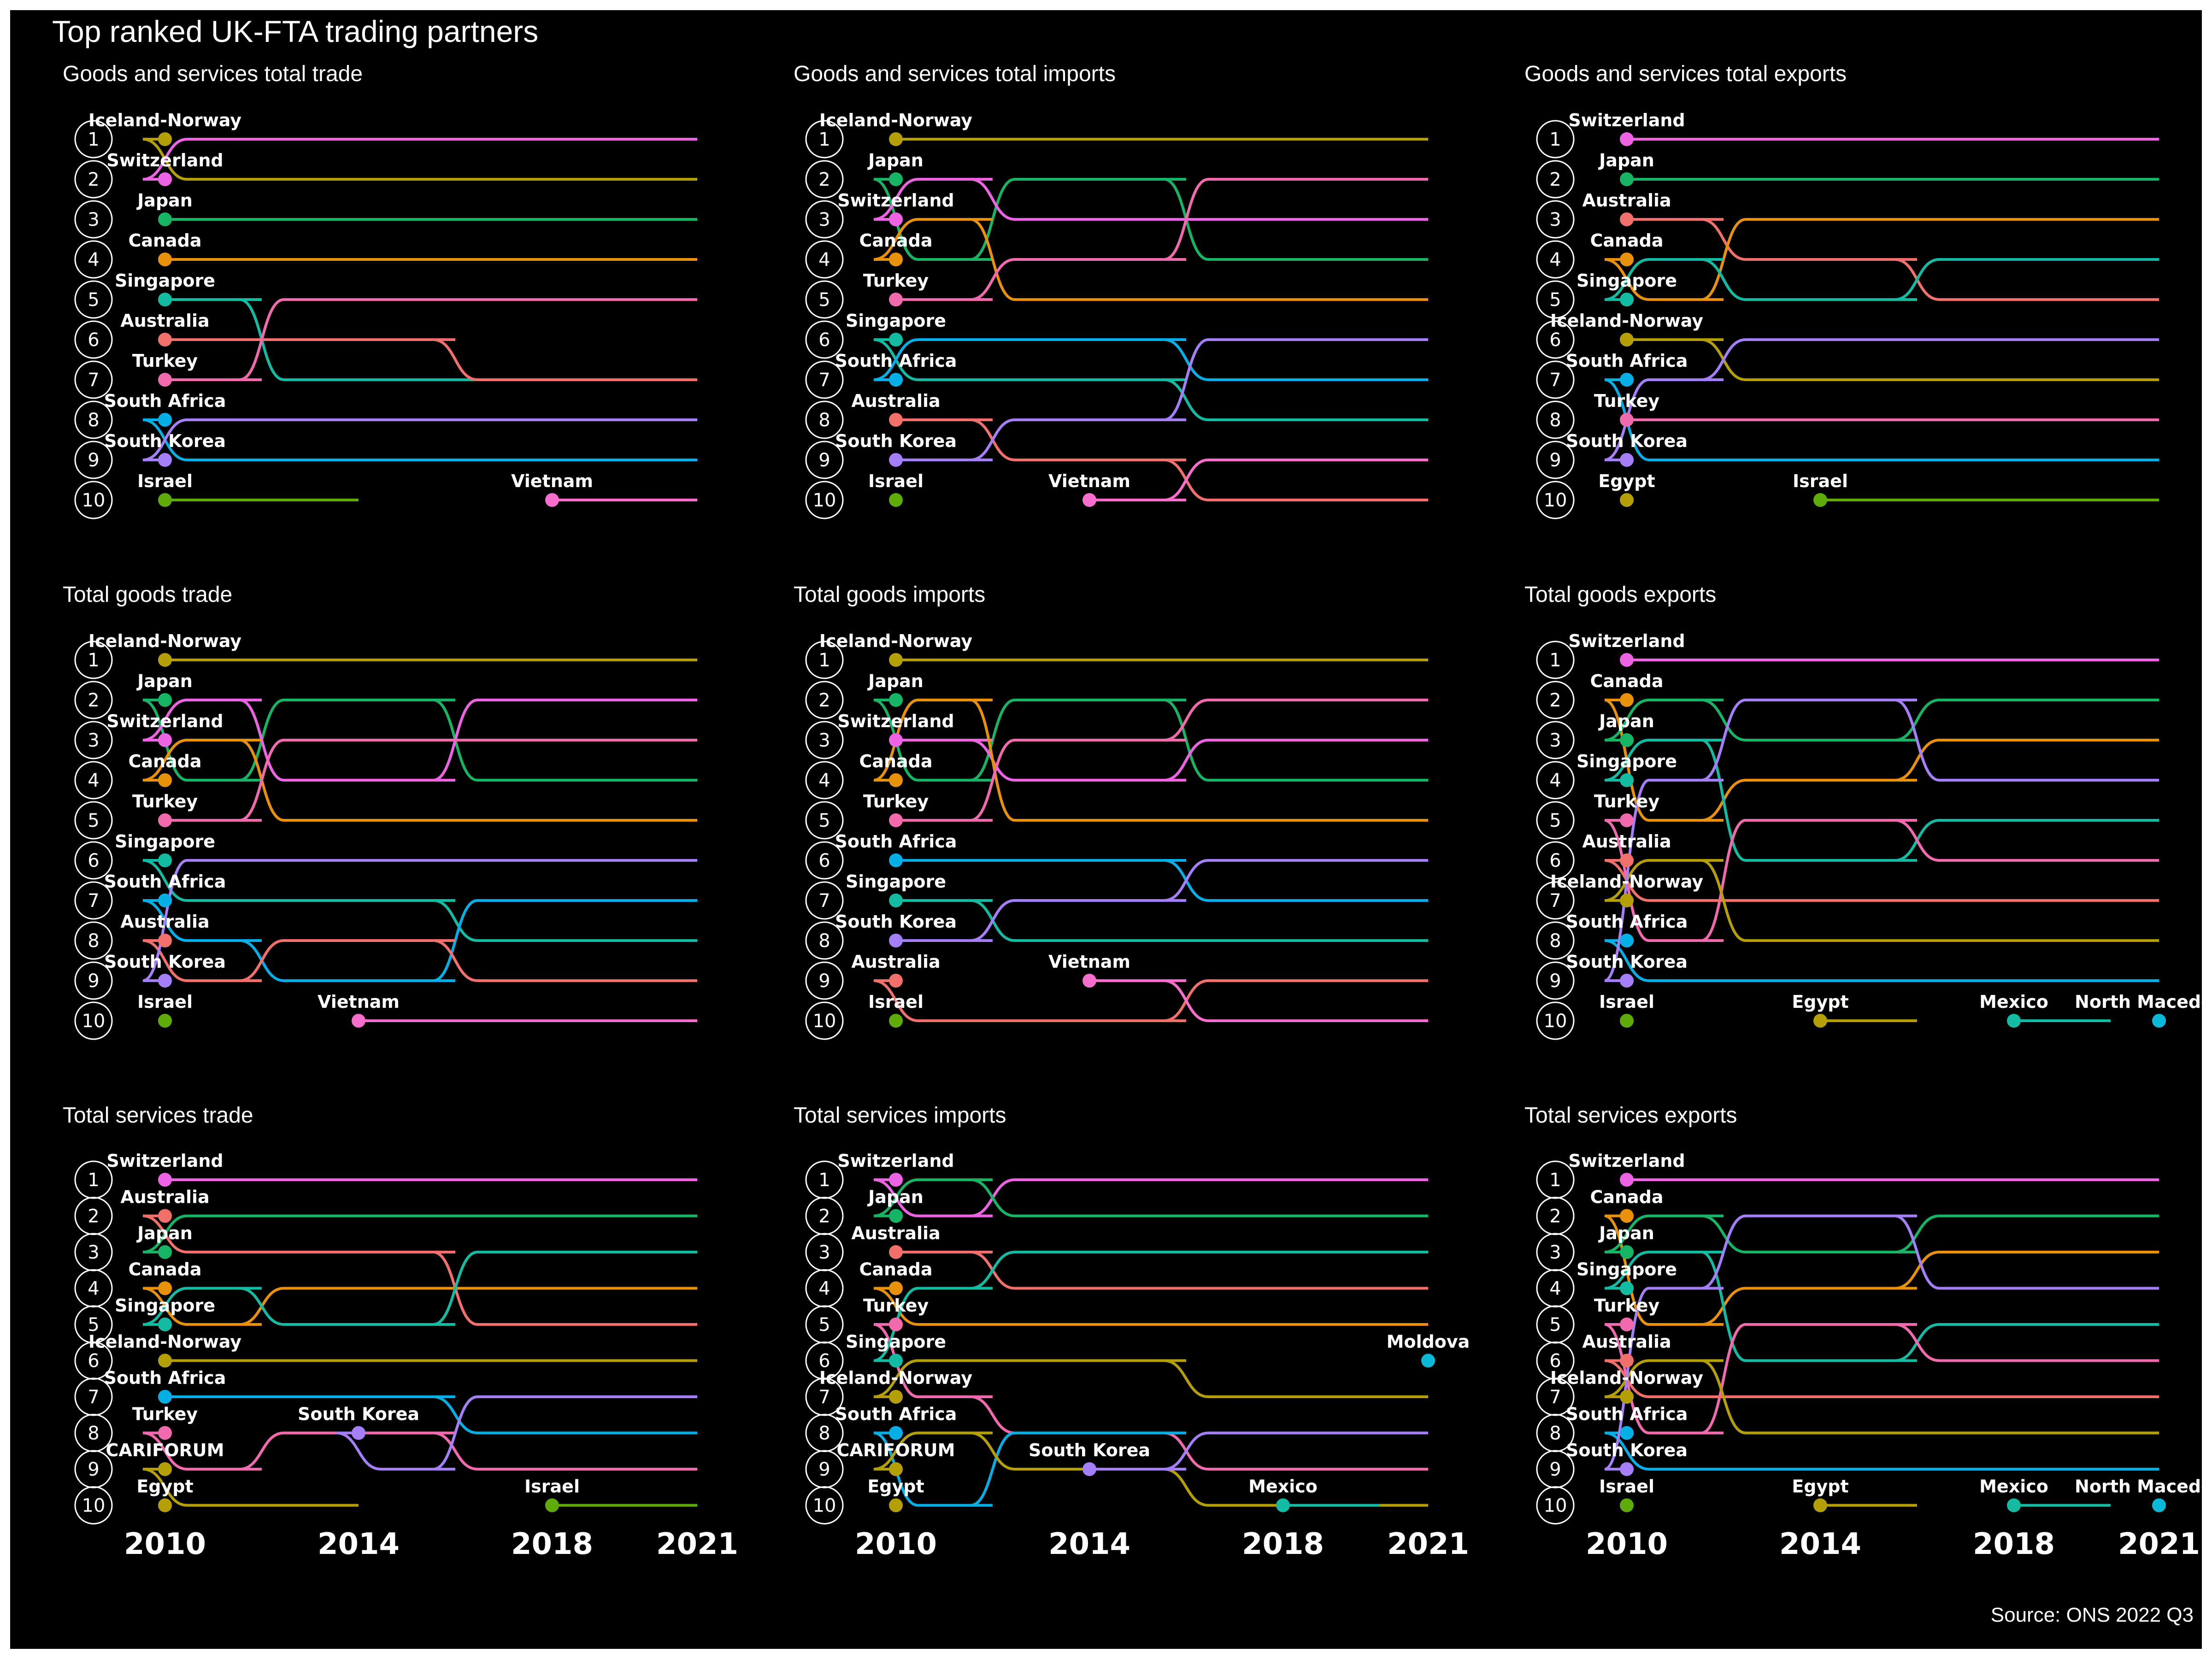 This screenshot has height=1659, width=2212. What do you see at coordinates (165, 219) in the screenshot?
I see `series-marker-japan` at bounding box center [165, 219].